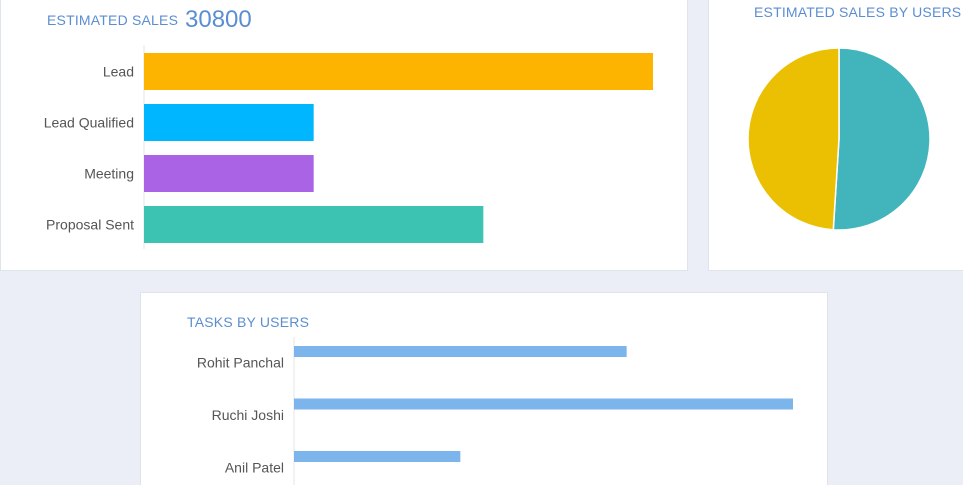  What do you see at coordinates (377, 456) in the screenshot?
I see `bar-anil-patel` at bounding box center [377, 456].